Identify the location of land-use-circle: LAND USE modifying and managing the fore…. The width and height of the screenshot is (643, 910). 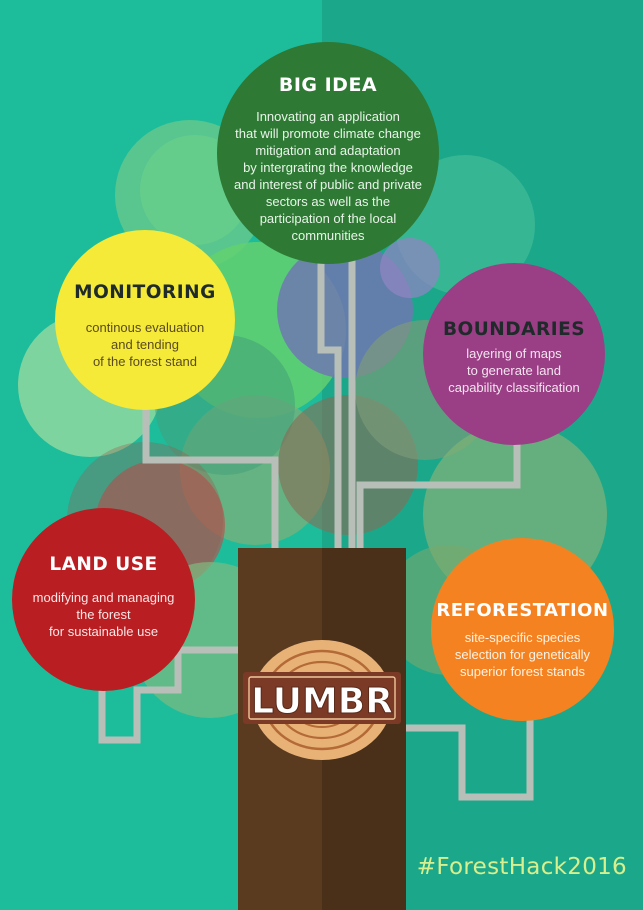
(103, 599).